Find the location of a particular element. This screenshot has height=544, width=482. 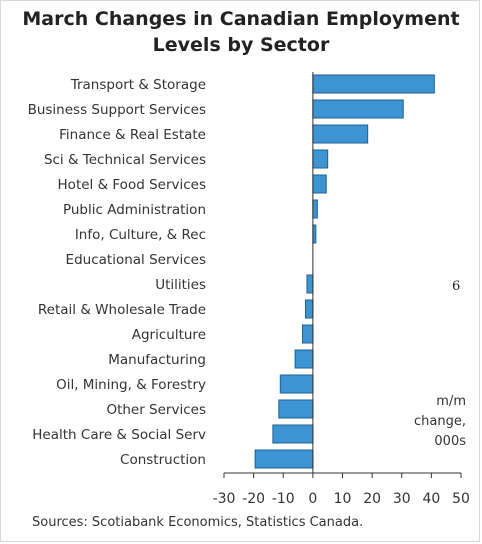

unit-label-line-3: 000s is located at coordinates (450, 441).